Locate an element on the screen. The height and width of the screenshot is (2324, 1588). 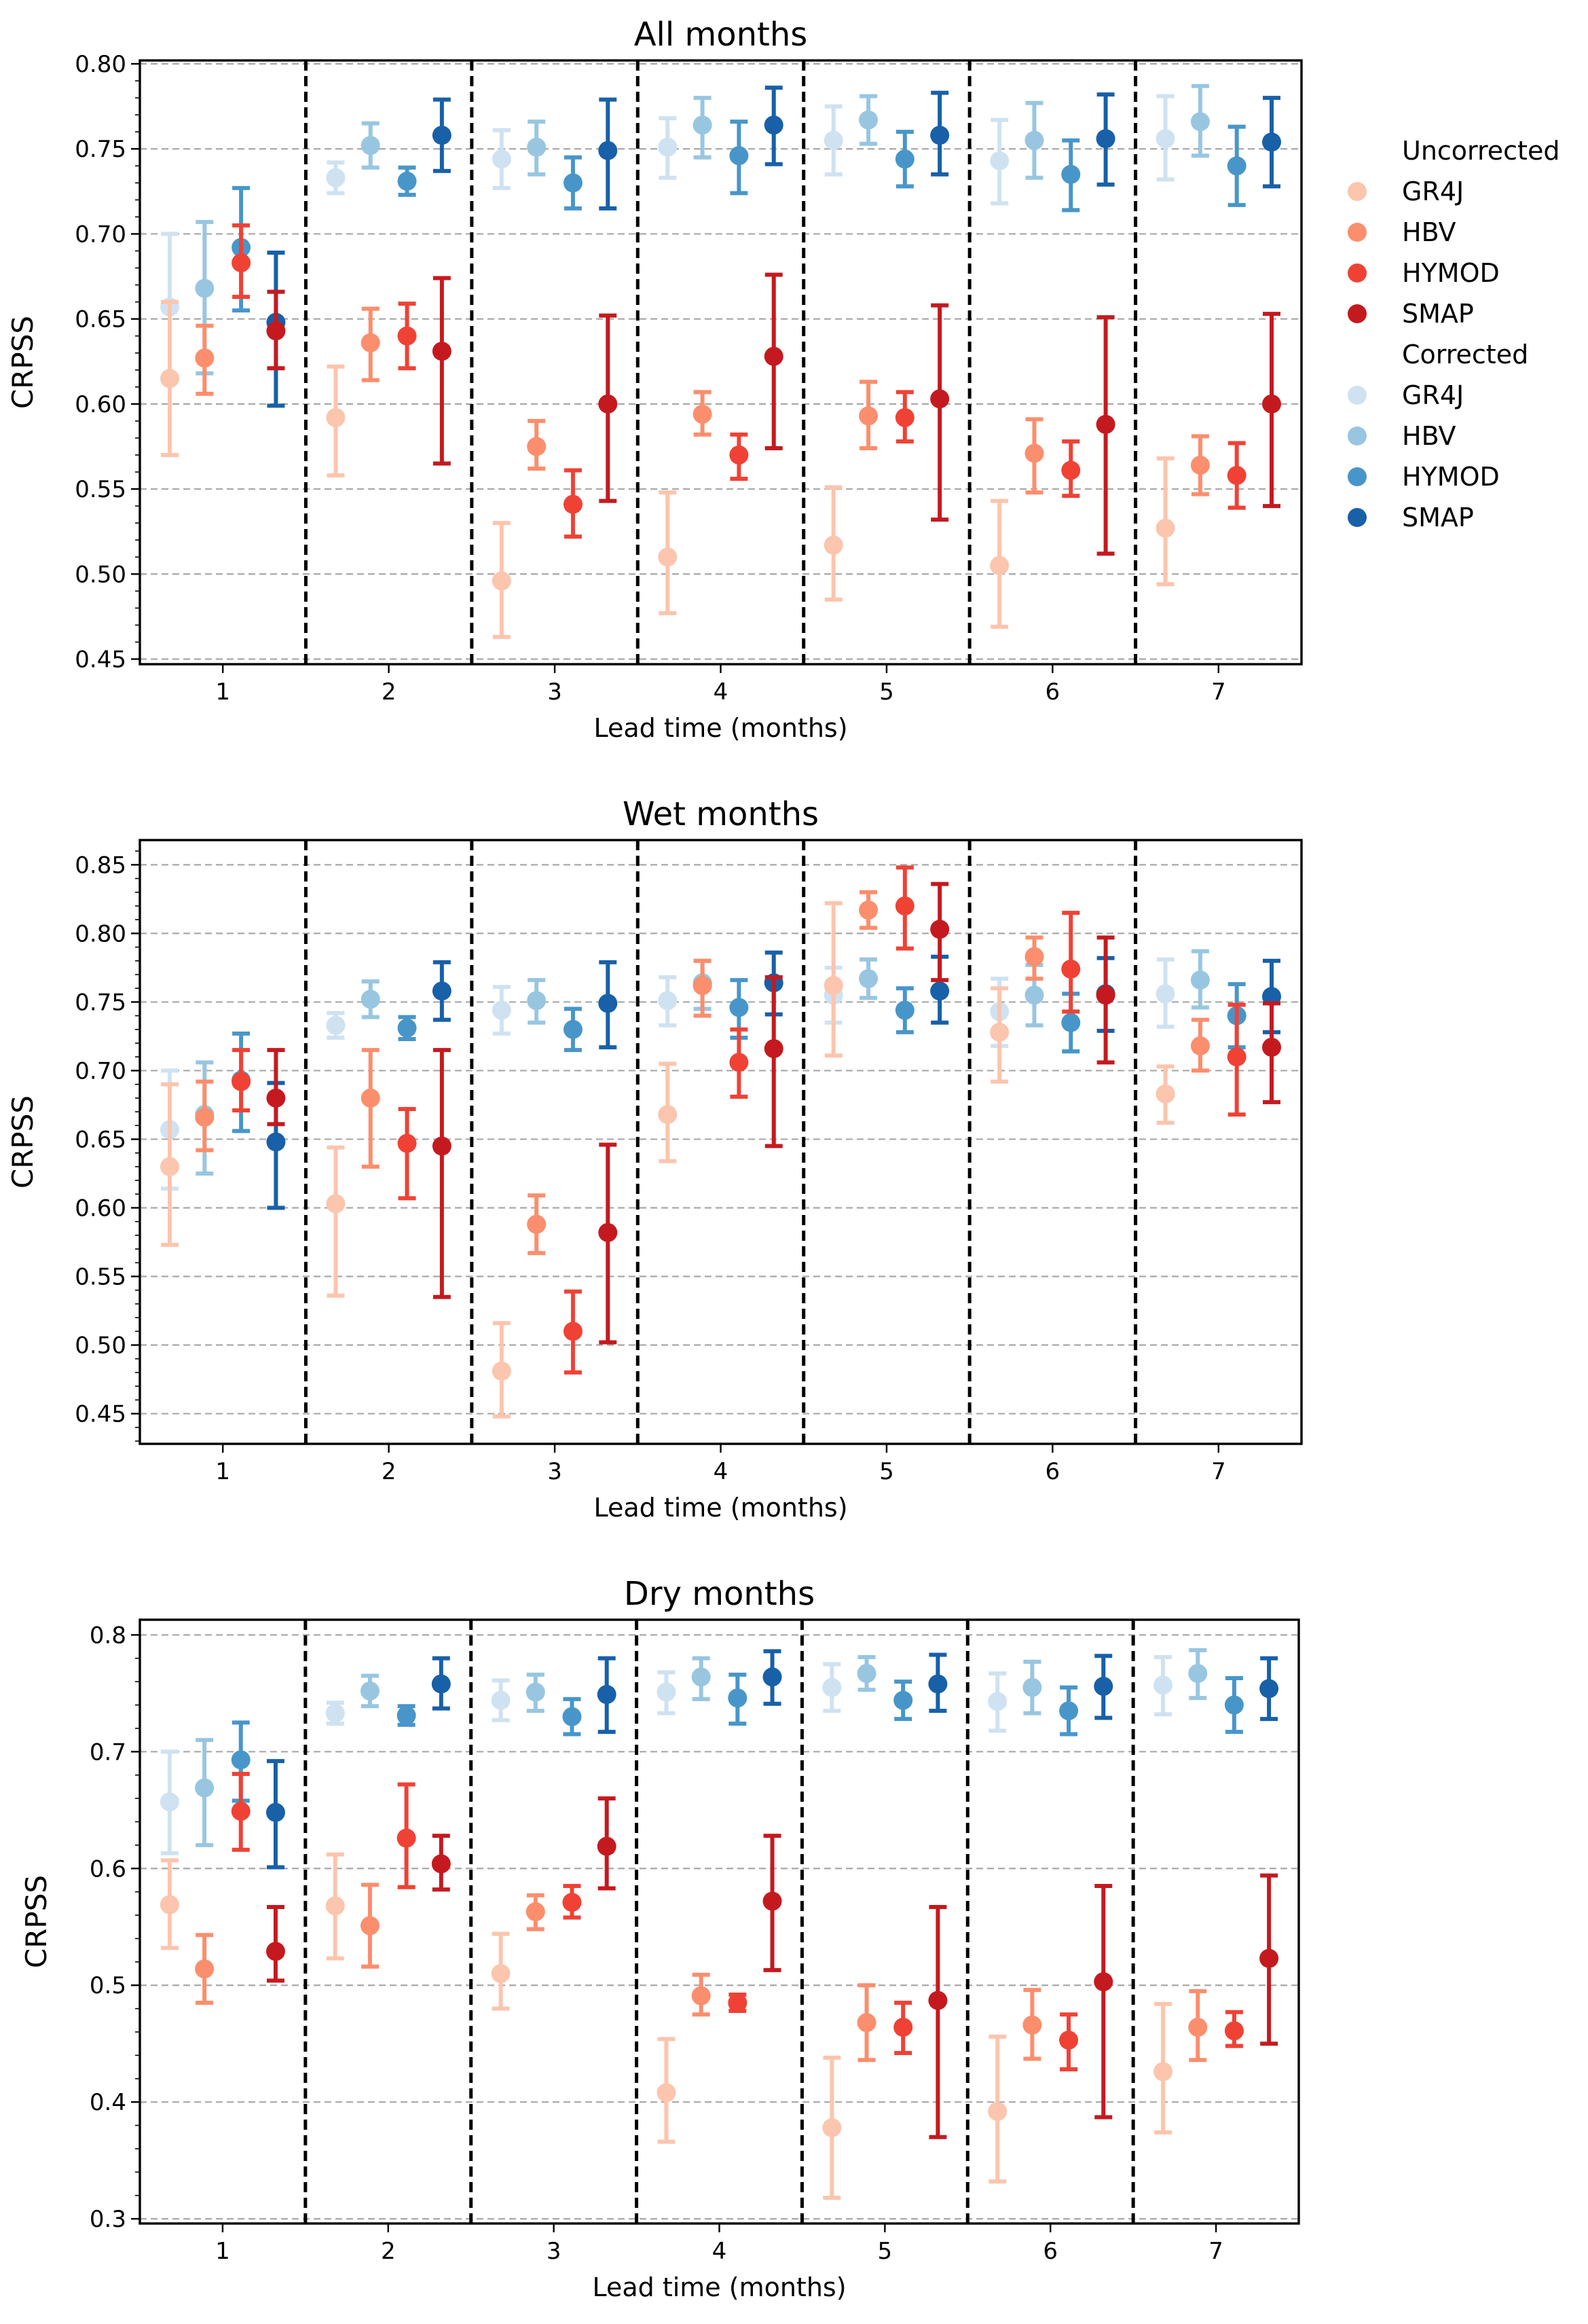
legend-label: SMAP is located at coordinates (1438, 517).